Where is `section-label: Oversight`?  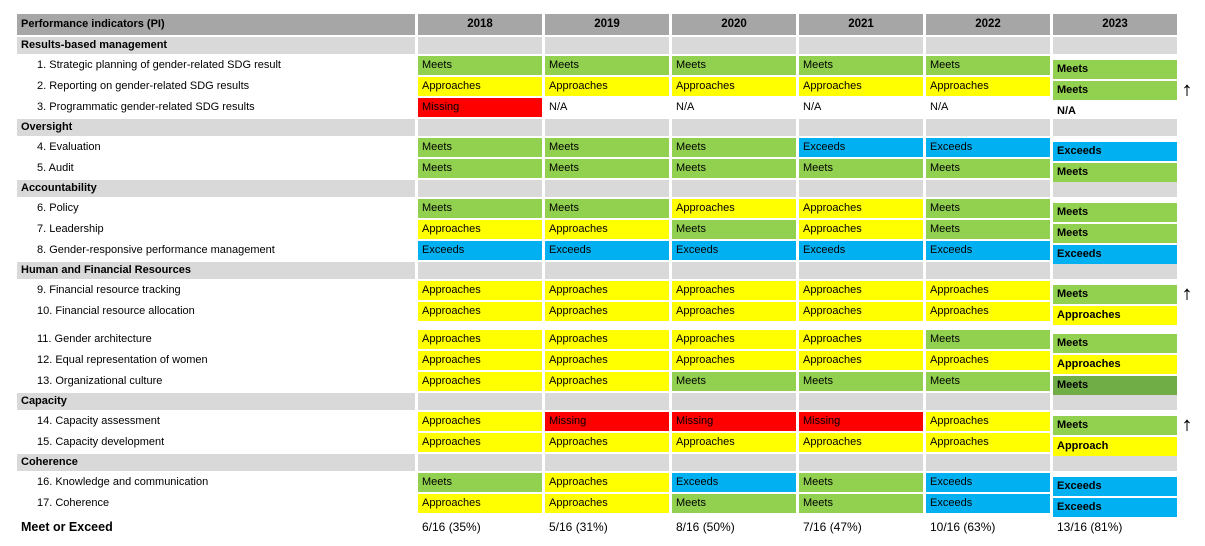
section-label: Oversight is located at coordinates (216, 127).